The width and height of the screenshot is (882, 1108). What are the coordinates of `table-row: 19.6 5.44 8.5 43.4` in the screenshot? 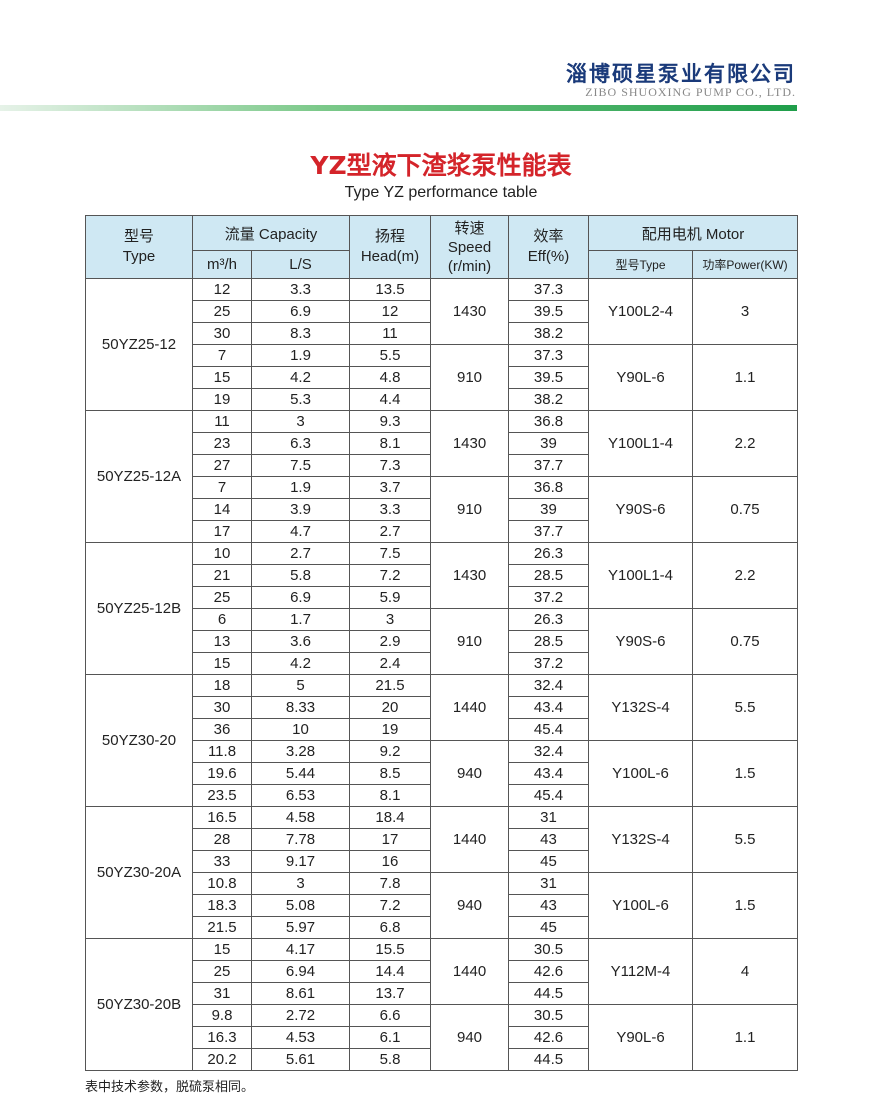 It's located at (442, 773).